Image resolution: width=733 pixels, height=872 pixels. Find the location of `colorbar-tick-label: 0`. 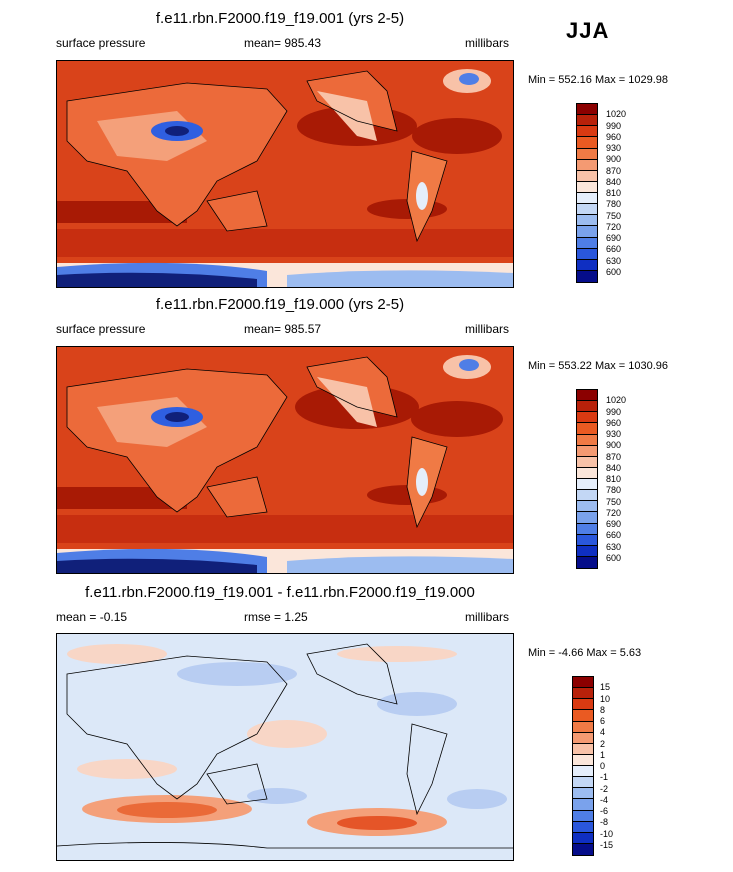

colorbar-tick-label: 0 is located at coordinates (603, 766).